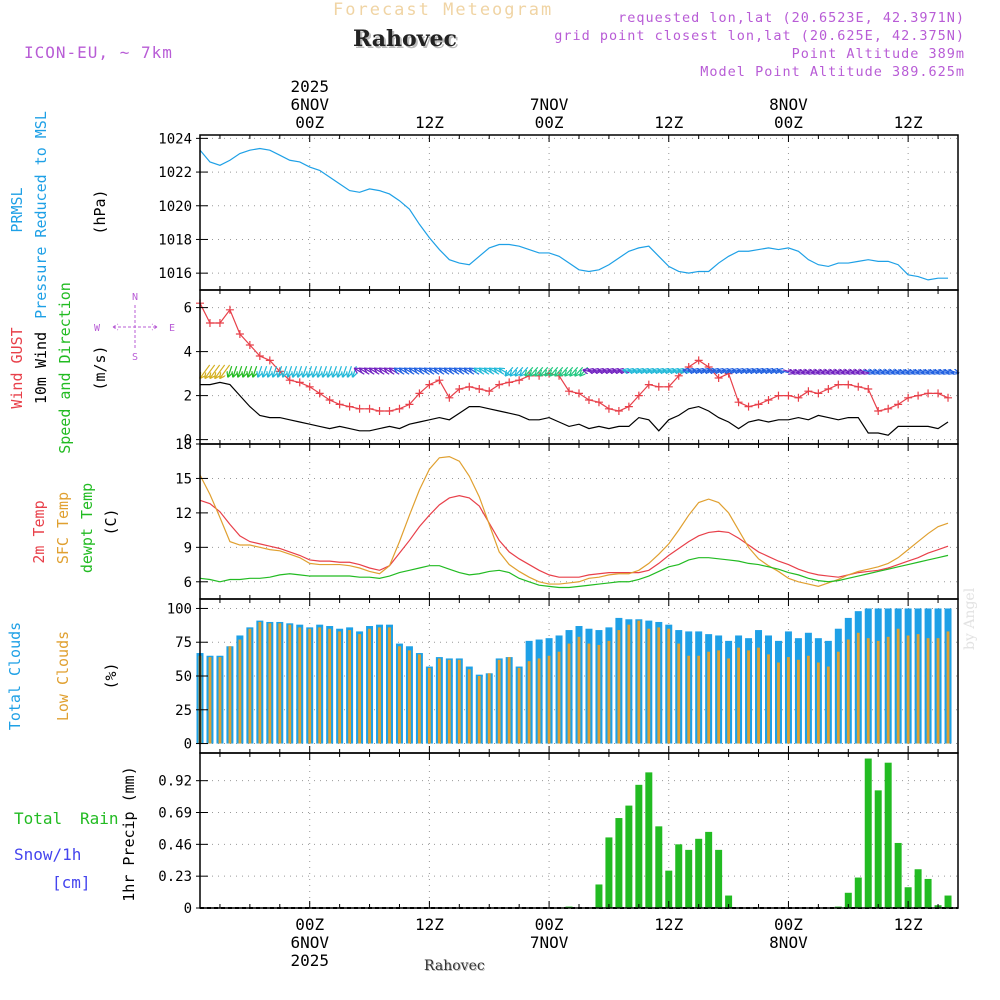 This screenshot has height=1000, width=1000. What do you see at coordinates (579, 212) in the screenshot?
I see `panel-frame-pressure` at bounding box center [579, 212].